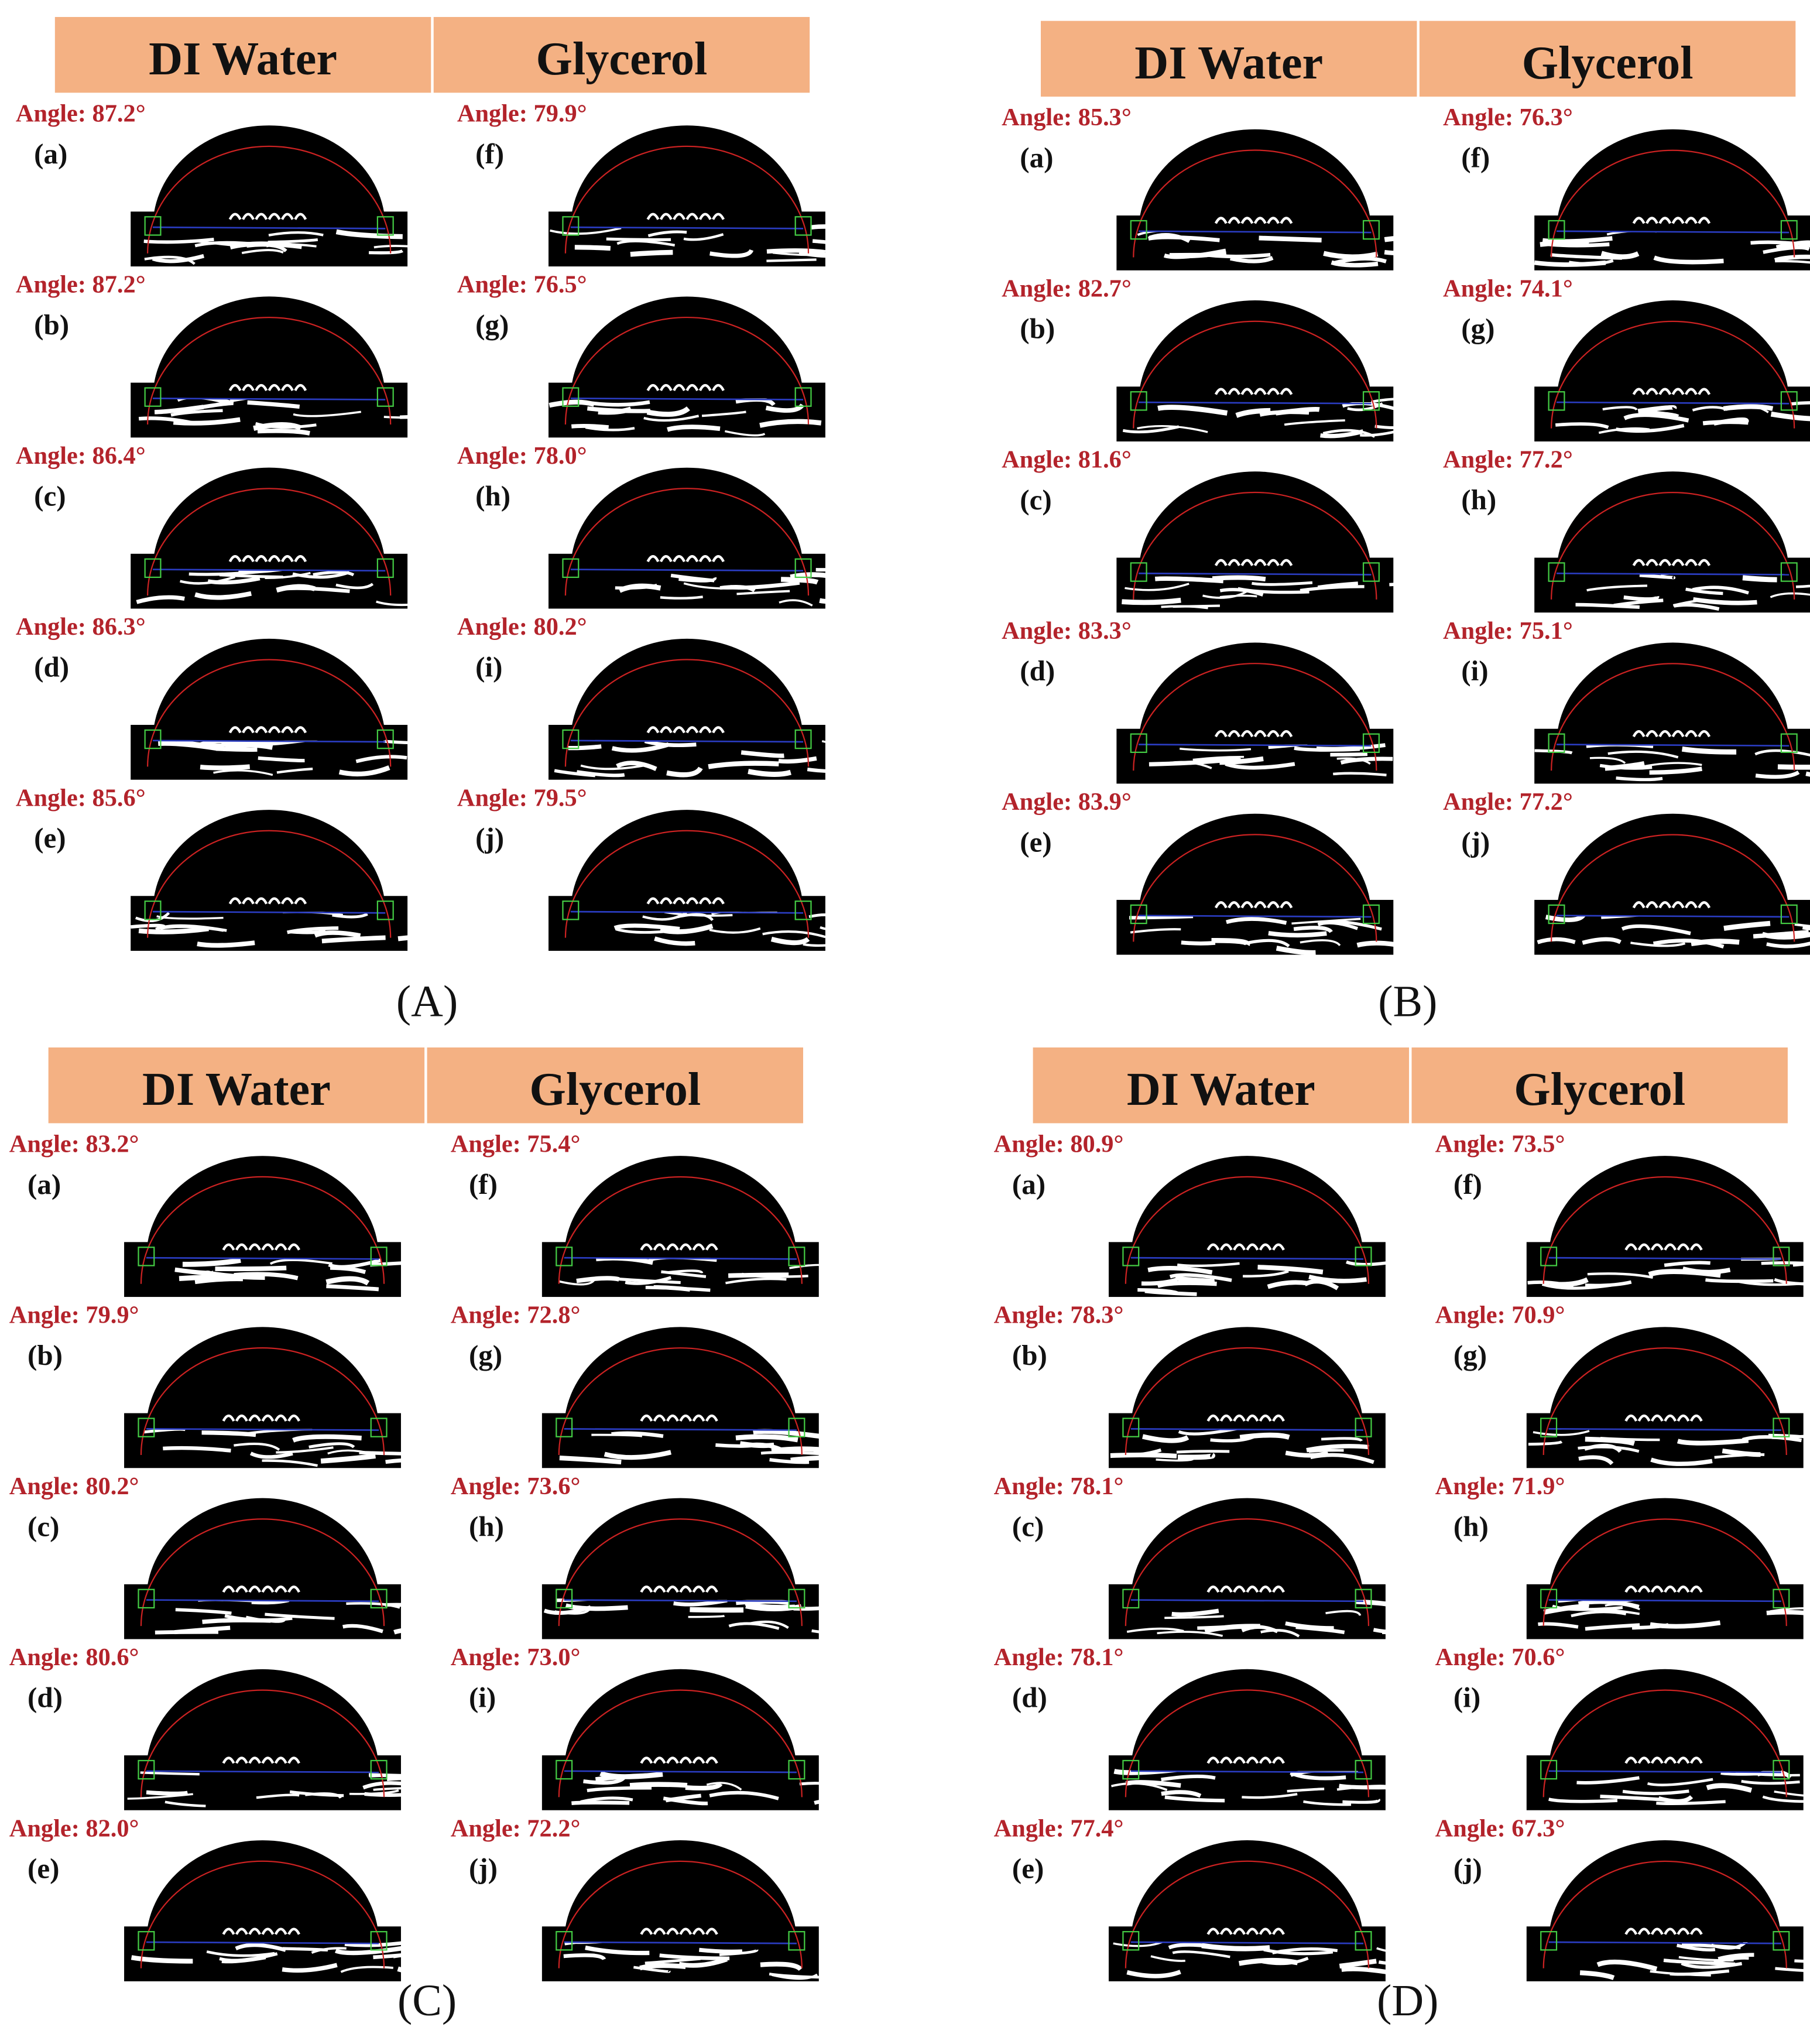  I want to click on contact-angle: Angle: 83.2°, so click(74, 1144).